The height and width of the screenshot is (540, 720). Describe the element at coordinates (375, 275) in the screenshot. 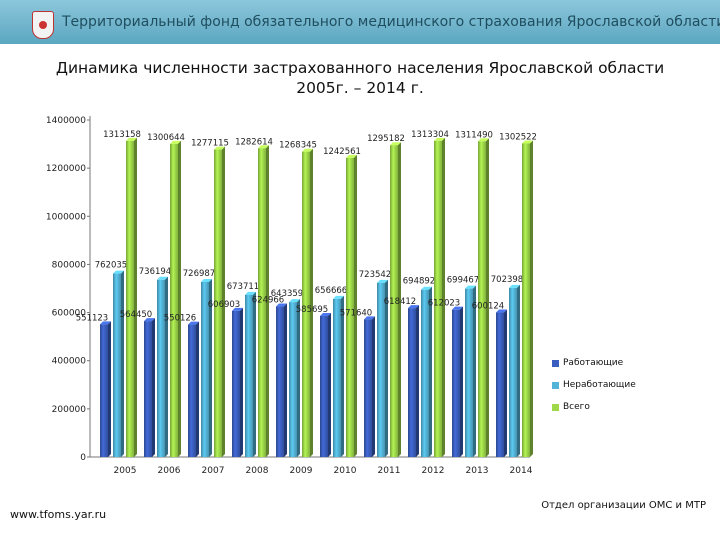

I see `data-label: 723542` at that location.